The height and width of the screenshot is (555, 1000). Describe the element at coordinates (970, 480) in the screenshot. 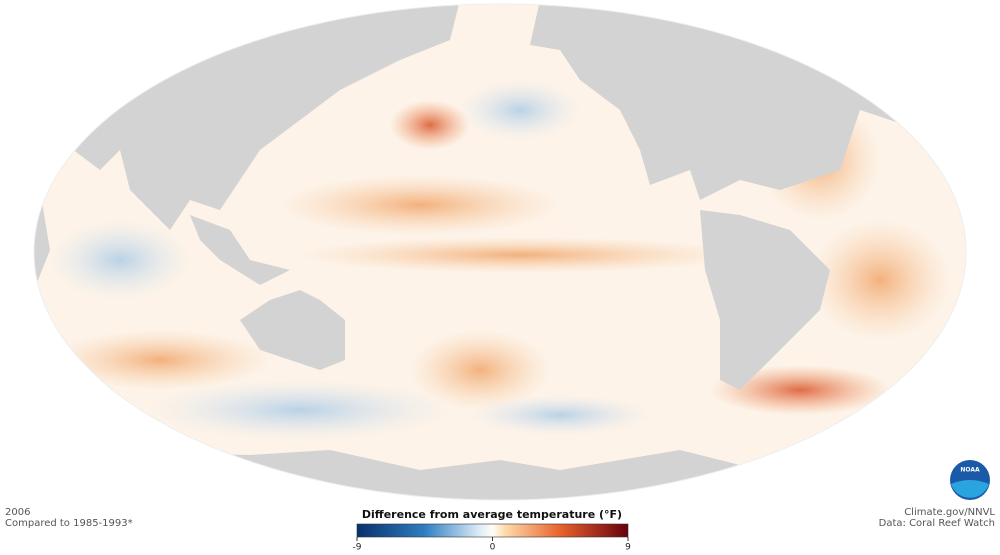

I see `noaa-logo: NOAA` at that location.